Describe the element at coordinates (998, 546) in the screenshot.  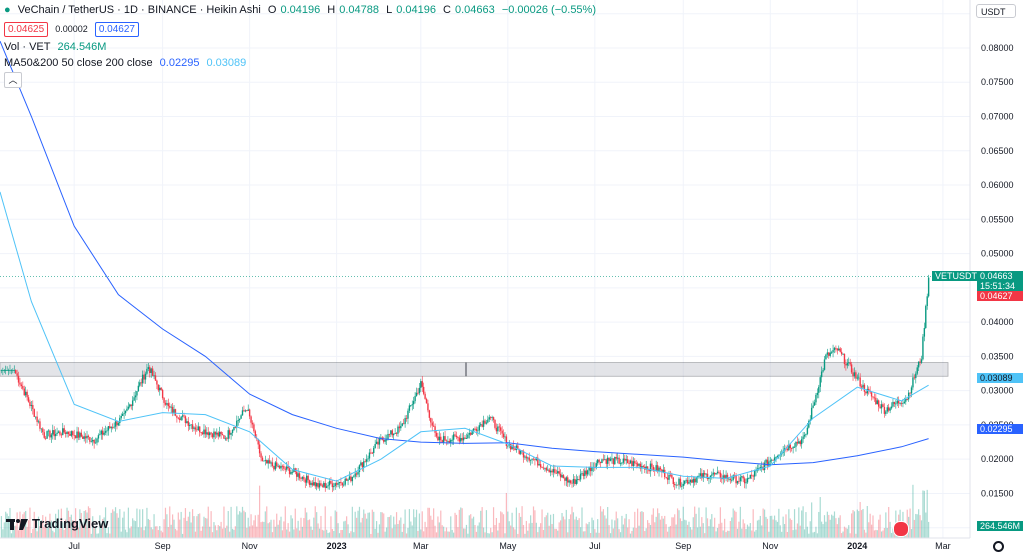
I see `settings-gear-icon` at that location.